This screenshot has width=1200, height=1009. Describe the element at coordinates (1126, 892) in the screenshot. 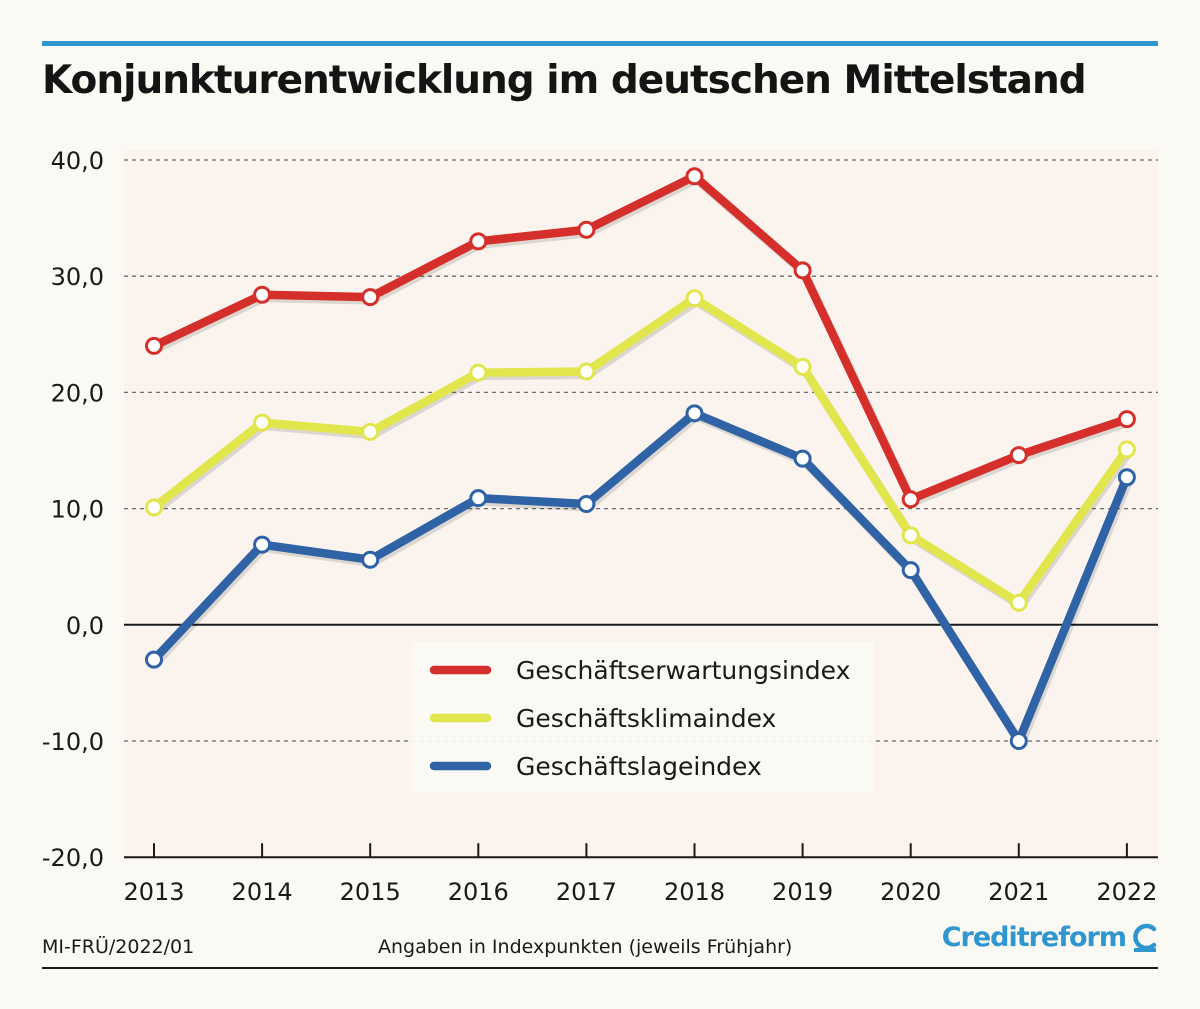

I see `x-tick-label: 2022` at that location.